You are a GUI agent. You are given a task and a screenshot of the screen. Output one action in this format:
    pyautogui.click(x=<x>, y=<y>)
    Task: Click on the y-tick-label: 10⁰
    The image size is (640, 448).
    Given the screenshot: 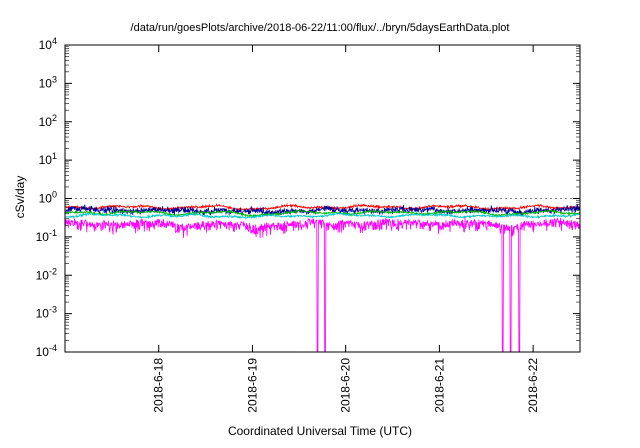 What is the action you would take?
    pyautogui.click(x=48, y=198)
    